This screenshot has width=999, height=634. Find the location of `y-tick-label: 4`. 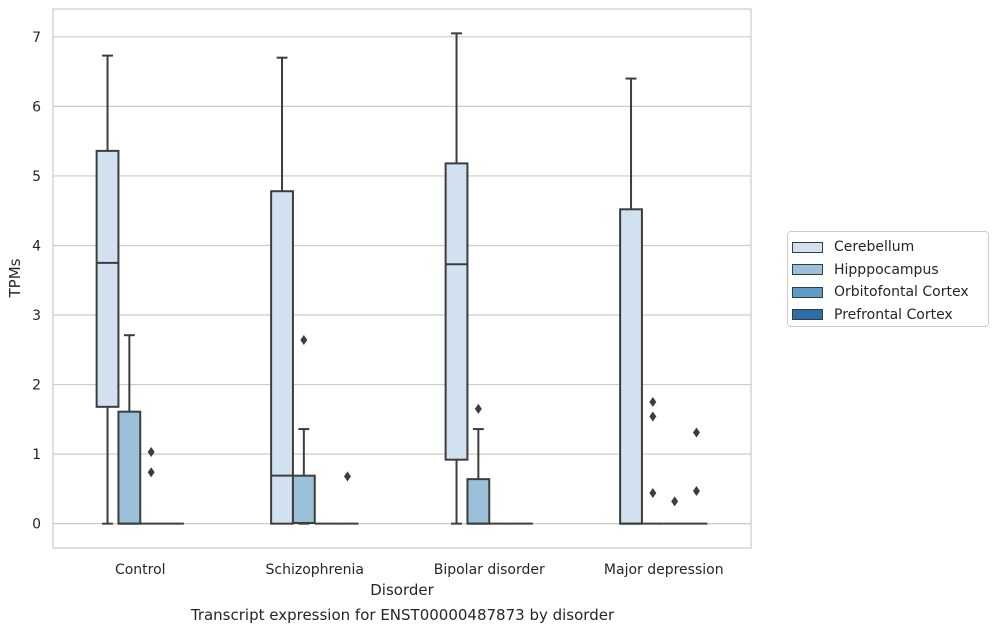

y-tick-label: 4 is located at coordinates (36, 246).